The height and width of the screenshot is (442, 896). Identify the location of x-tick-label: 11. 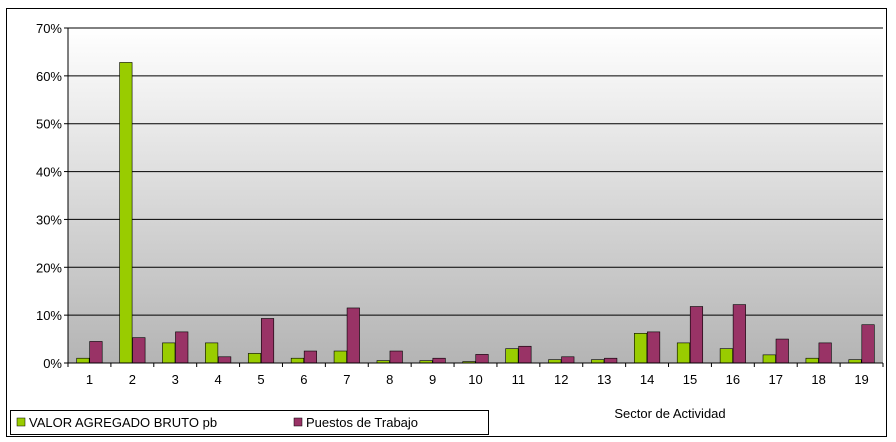
(519, 379).